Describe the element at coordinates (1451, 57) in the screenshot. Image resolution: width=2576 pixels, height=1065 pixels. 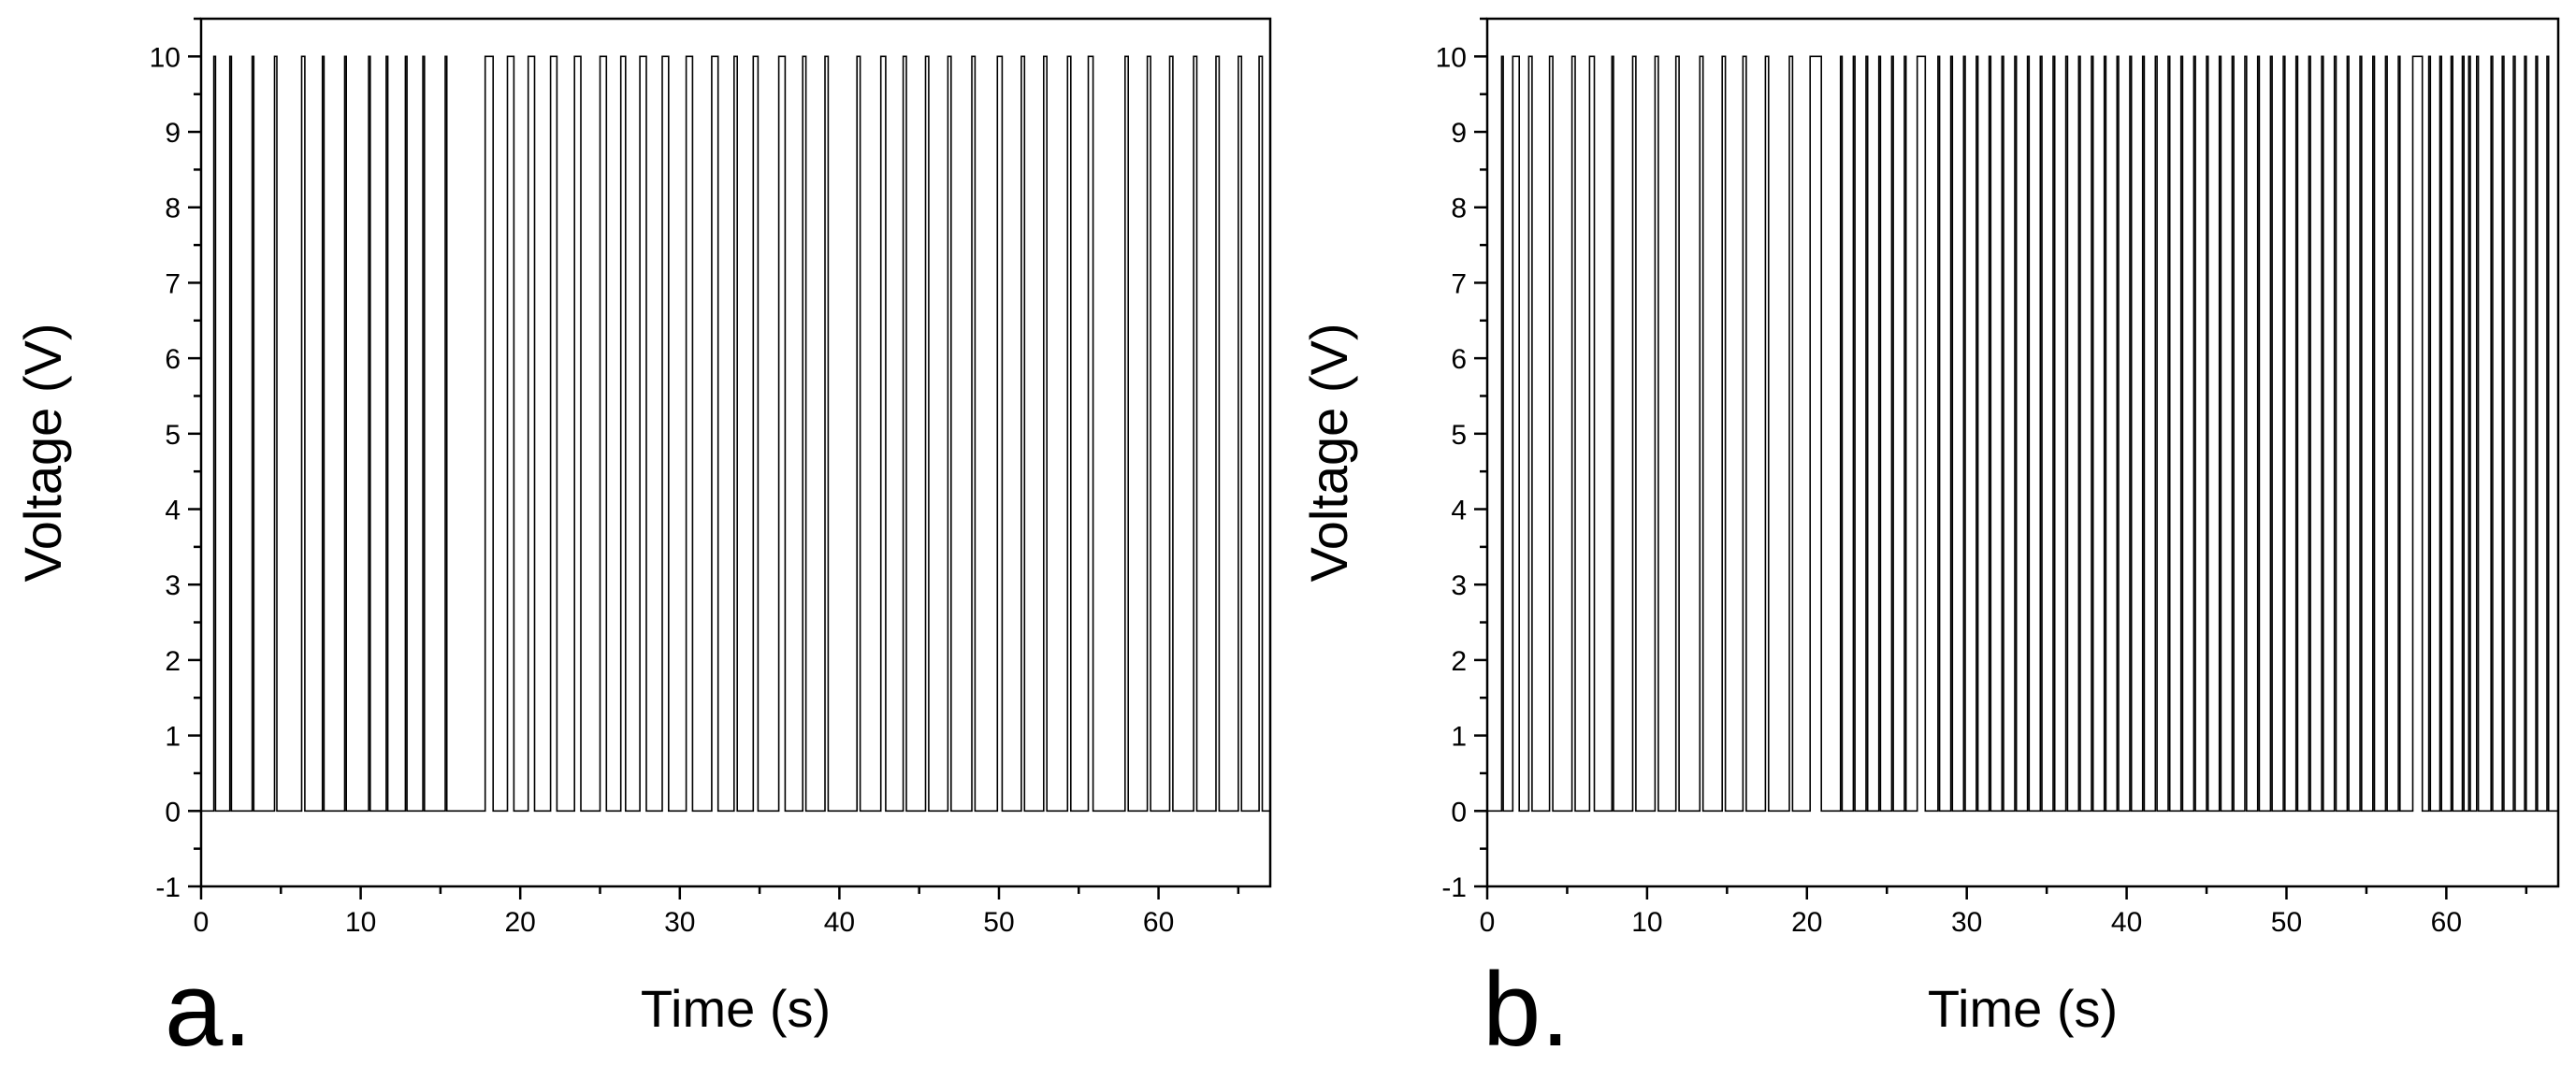
I see `panel-b-y-tick-label: 10` at that location.